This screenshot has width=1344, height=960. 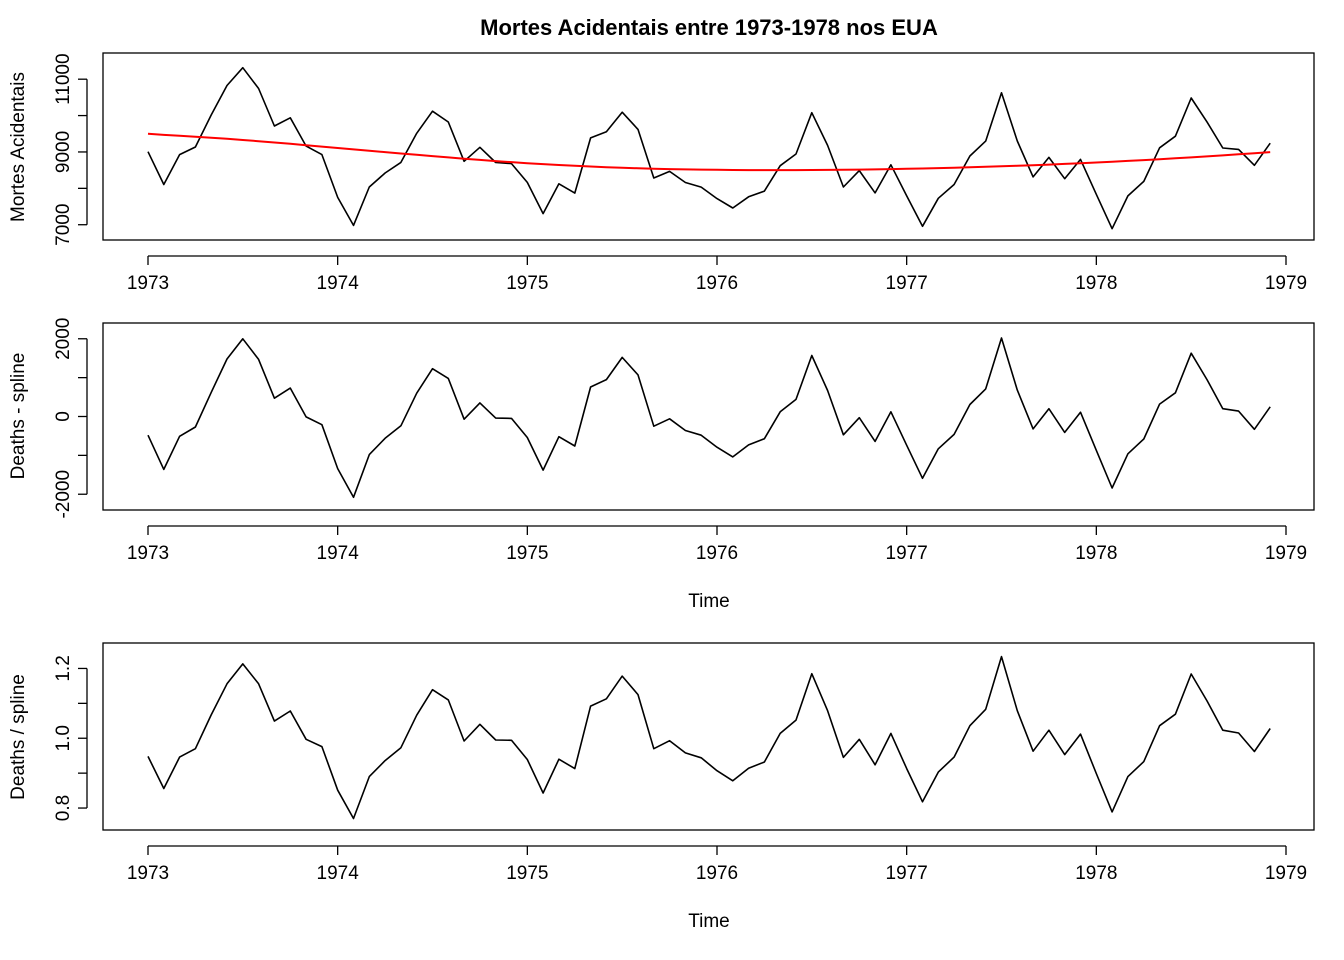 What do you see at coordinates (63, 668) in the screenshot?
I see `y-tick-label: 1.2` at bounding box center [63, 668].